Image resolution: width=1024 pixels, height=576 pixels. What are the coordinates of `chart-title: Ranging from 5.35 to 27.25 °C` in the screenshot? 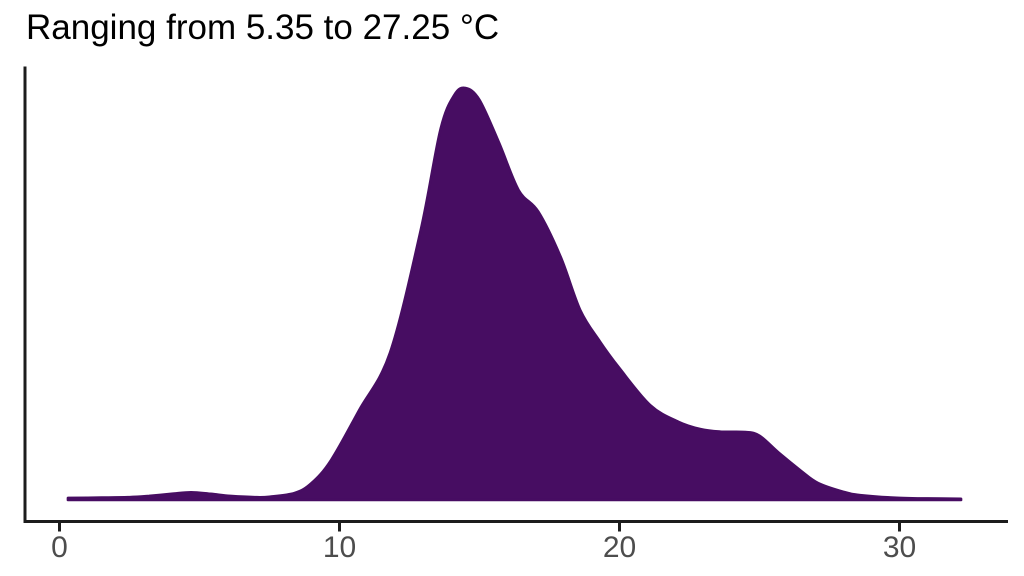 It's located at (263, 27).